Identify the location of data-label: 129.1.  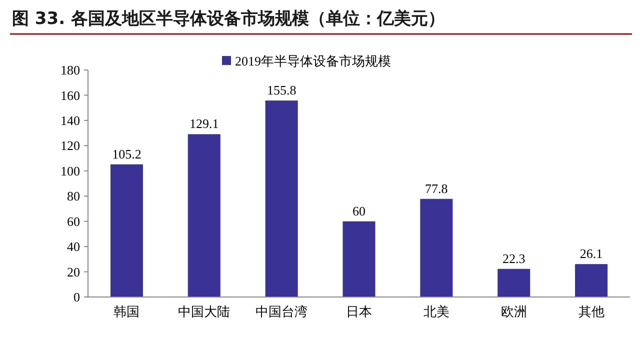
(204, 124).